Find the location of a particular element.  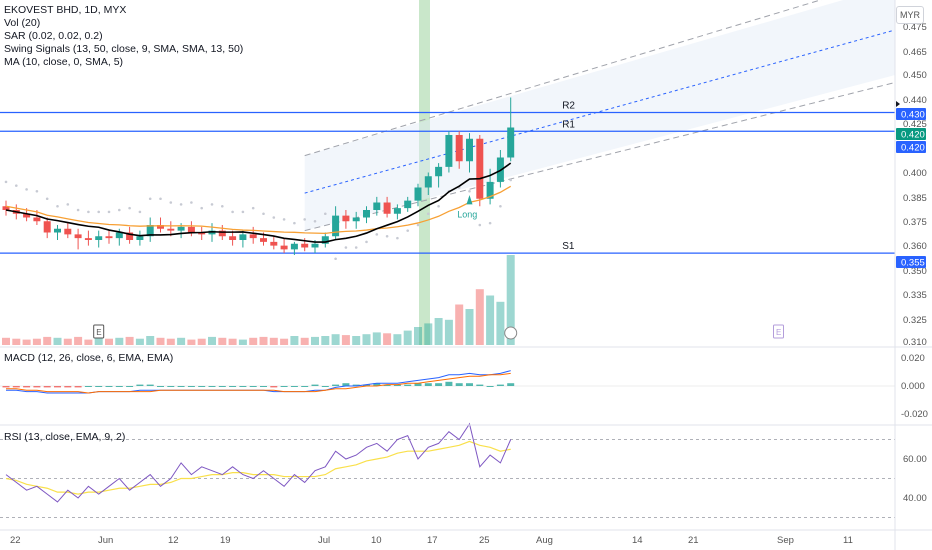

sar-dots is located at coordinates (258, 219).